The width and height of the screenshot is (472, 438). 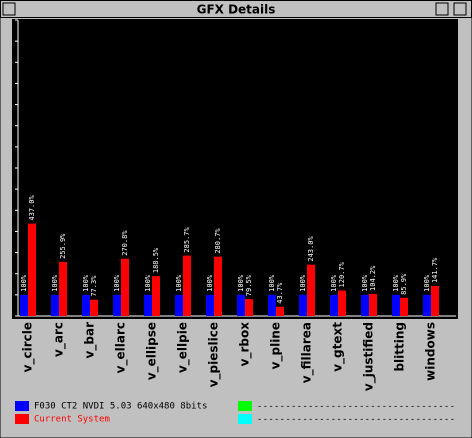 I want to click on x-tick-label: v_pline, so click(x=276, y=345).